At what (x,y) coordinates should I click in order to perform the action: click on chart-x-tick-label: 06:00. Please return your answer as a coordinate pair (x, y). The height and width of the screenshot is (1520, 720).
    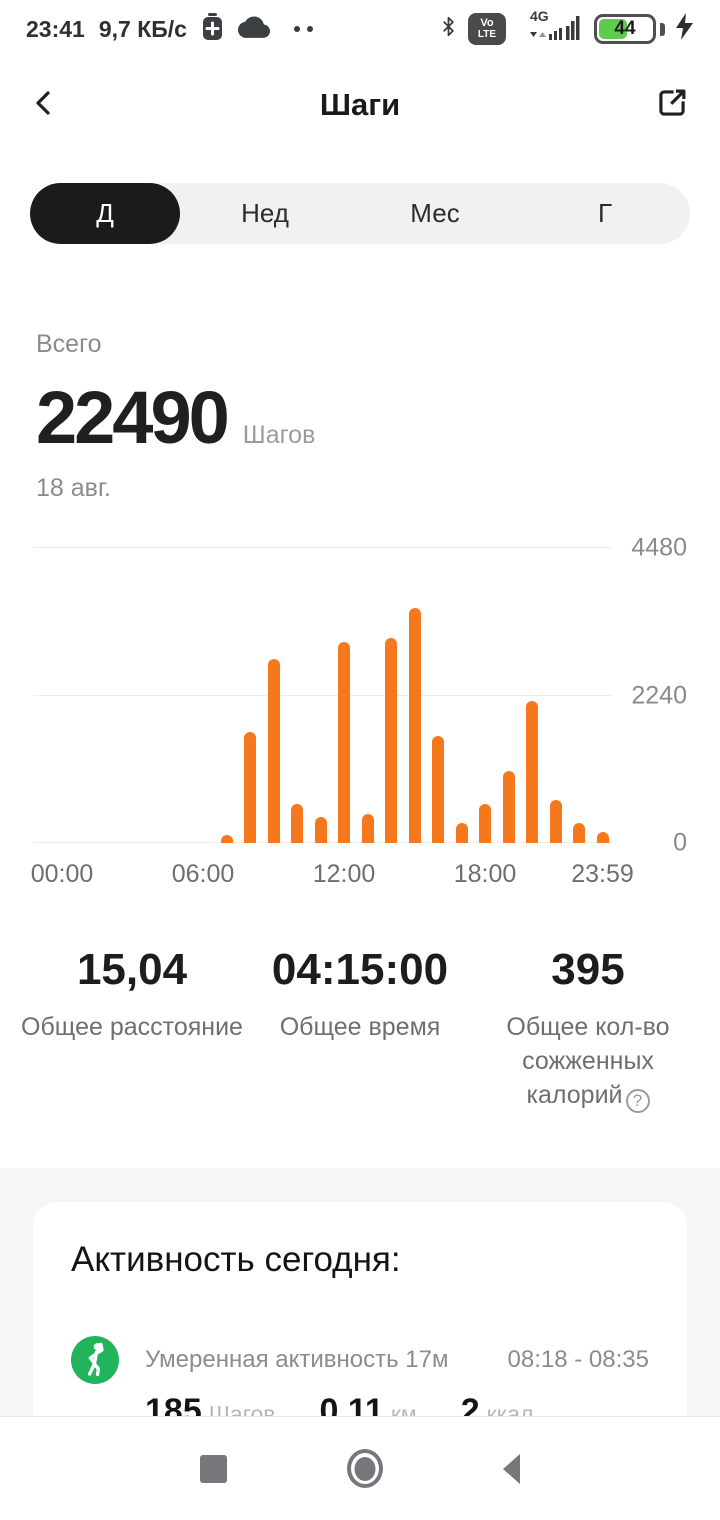
    Looking at the image, I should click on (203, 874).